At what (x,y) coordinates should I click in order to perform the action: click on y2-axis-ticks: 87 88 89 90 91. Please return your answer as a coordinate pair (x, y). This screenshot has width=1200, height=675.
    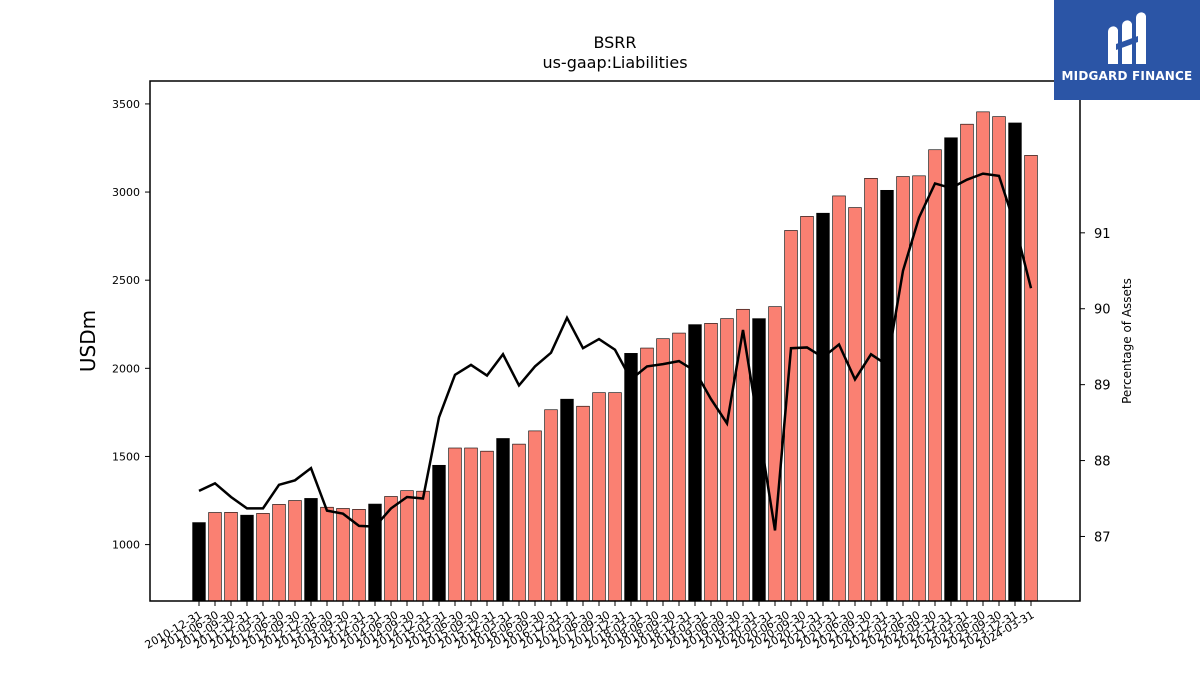
    Looking at the image, I should click on (1095, 386).